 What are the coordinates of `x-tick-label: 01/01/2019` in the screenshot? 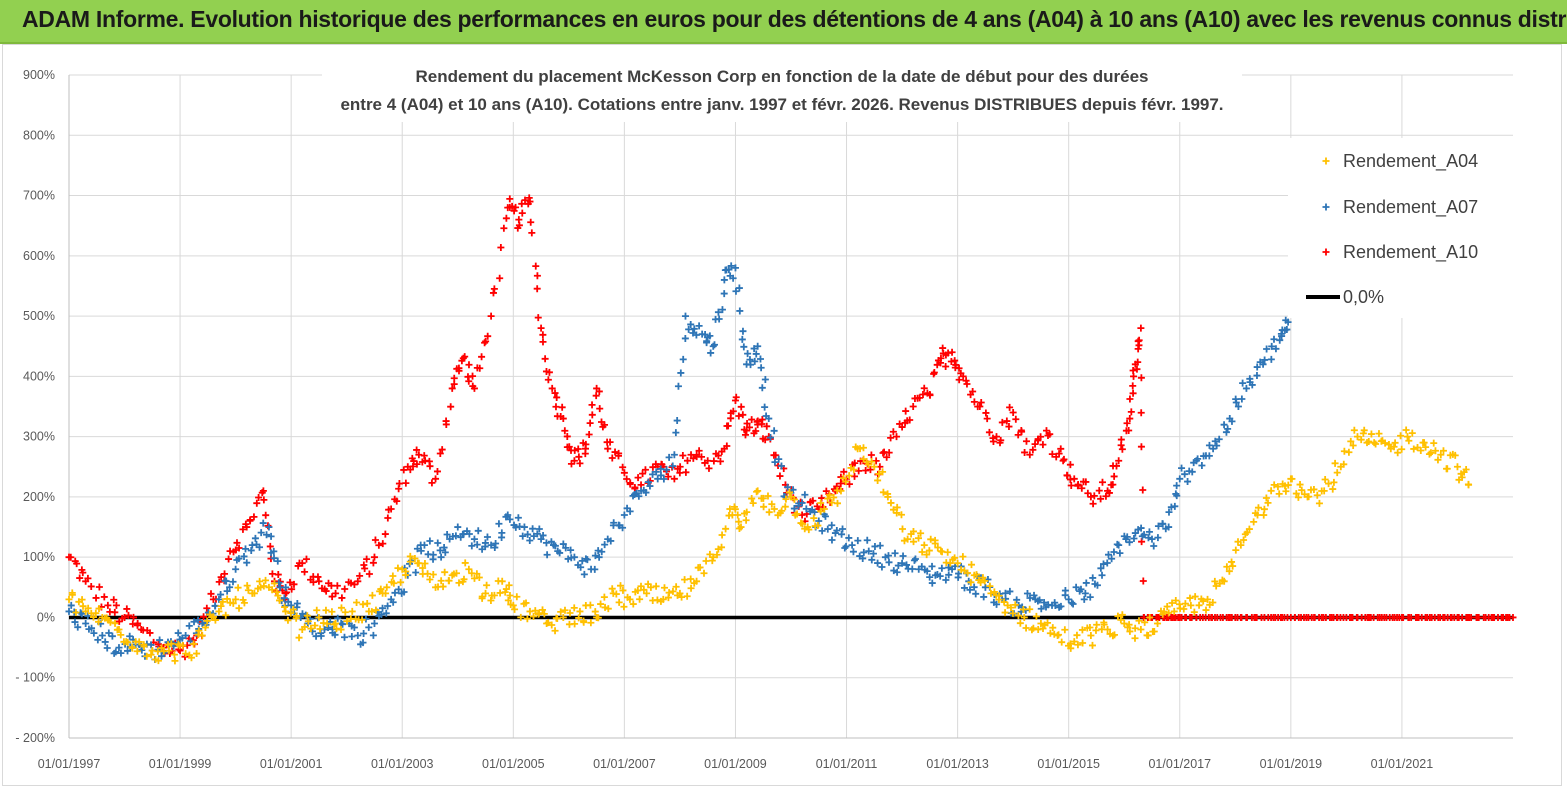 It's located at (1291, 764).